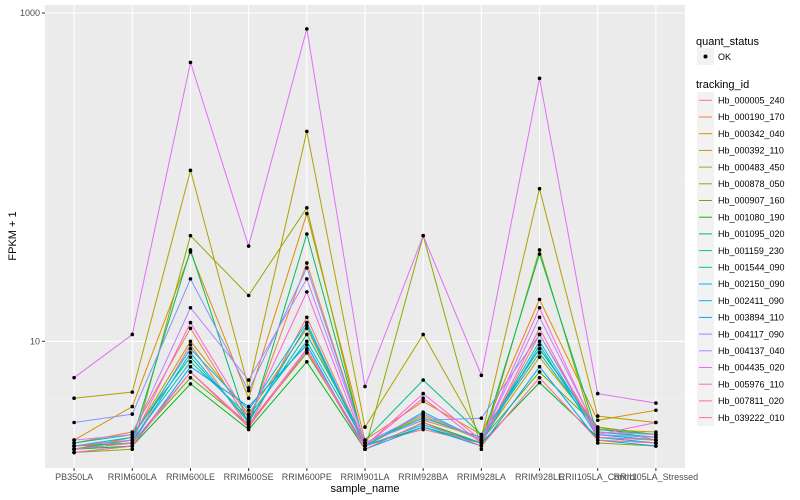  I want to click on legend-item-label: Hb_007811_020, so click(751, 401).